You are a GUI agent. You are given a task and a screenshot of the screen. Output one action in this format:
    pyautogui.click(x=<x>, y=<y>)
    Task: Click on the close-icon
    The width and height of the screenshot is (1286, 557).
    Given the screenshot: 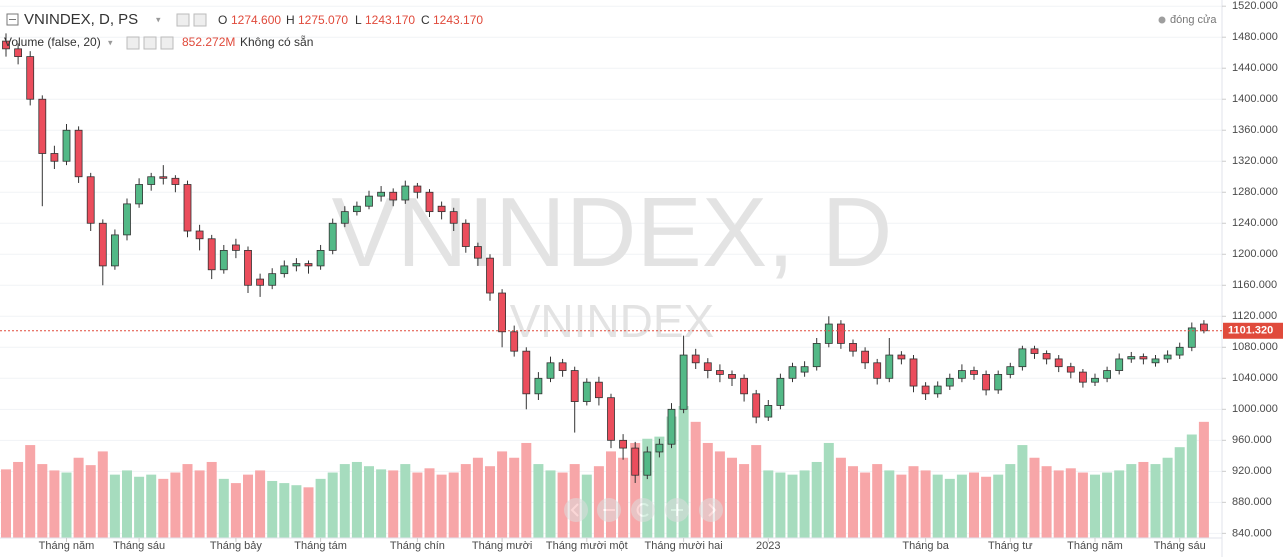 What is the action you would take?
    pyautogui.click(x=167, y=43)
    